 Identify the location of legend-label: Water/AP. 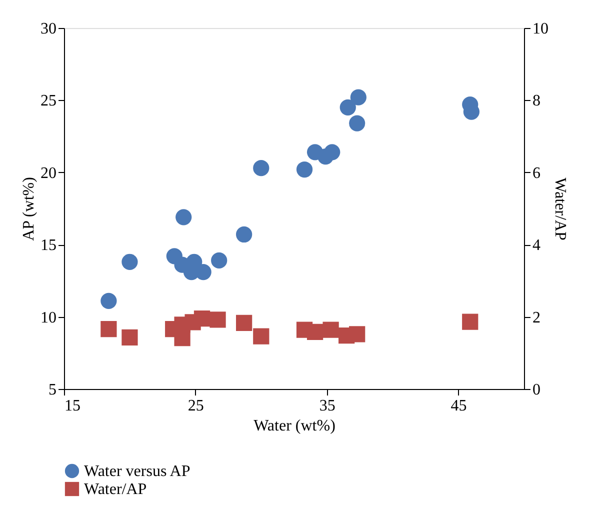
(115, 489).